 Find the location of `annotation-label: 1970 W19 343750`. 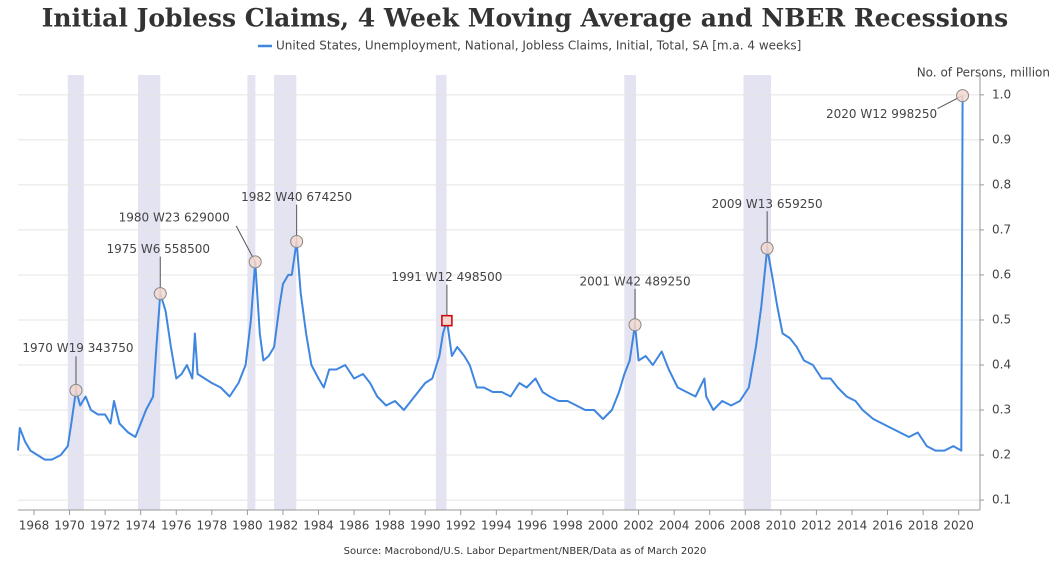

annotation-label: 1970 W19 343750 is located at coordinates (77, 348).